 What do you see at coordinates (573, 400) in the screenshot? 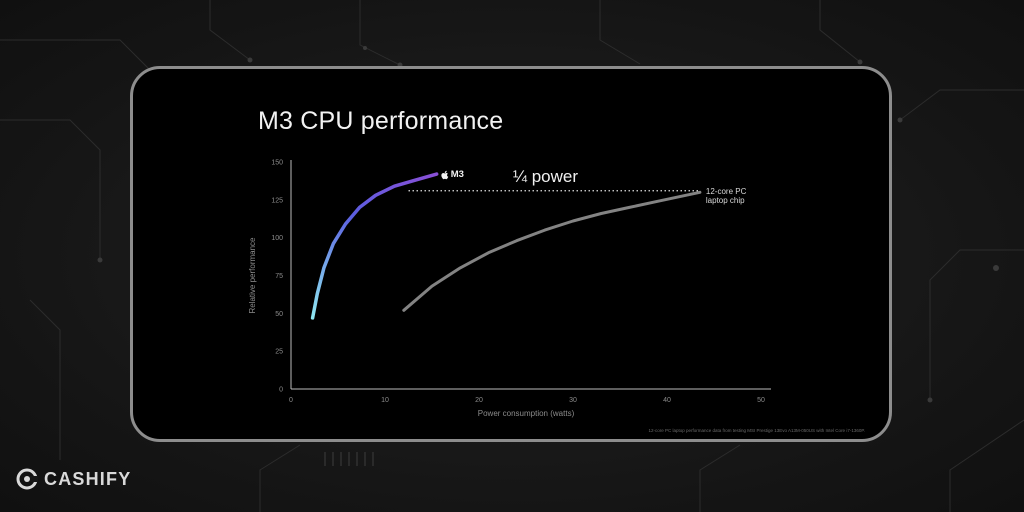
I see `x-tick-label: 30` at bounding box center [573, 400].